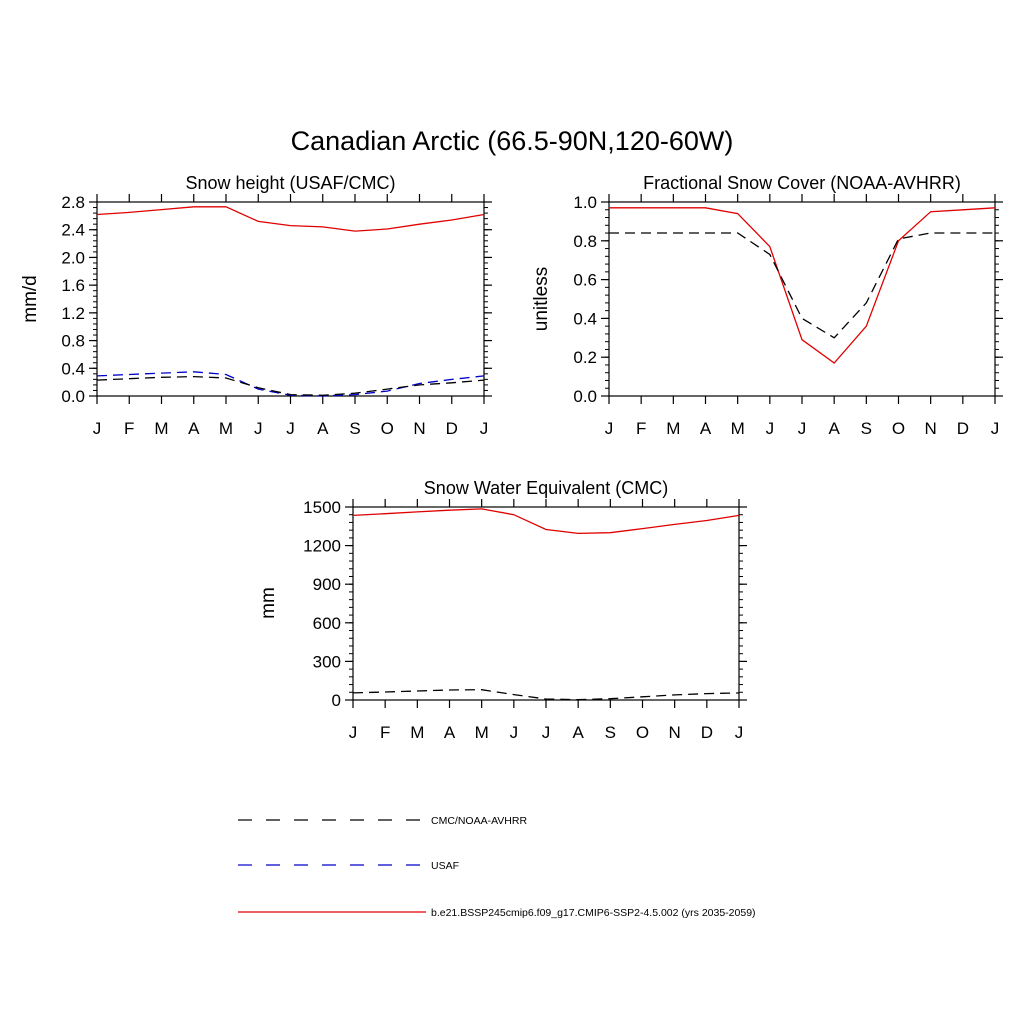  What do you see at coordinates (802, 183) in the screenshot?
I see `panel-title: Fractional Snow Cover (NOAA-AVHRR)` at bounding box center [802, 183].